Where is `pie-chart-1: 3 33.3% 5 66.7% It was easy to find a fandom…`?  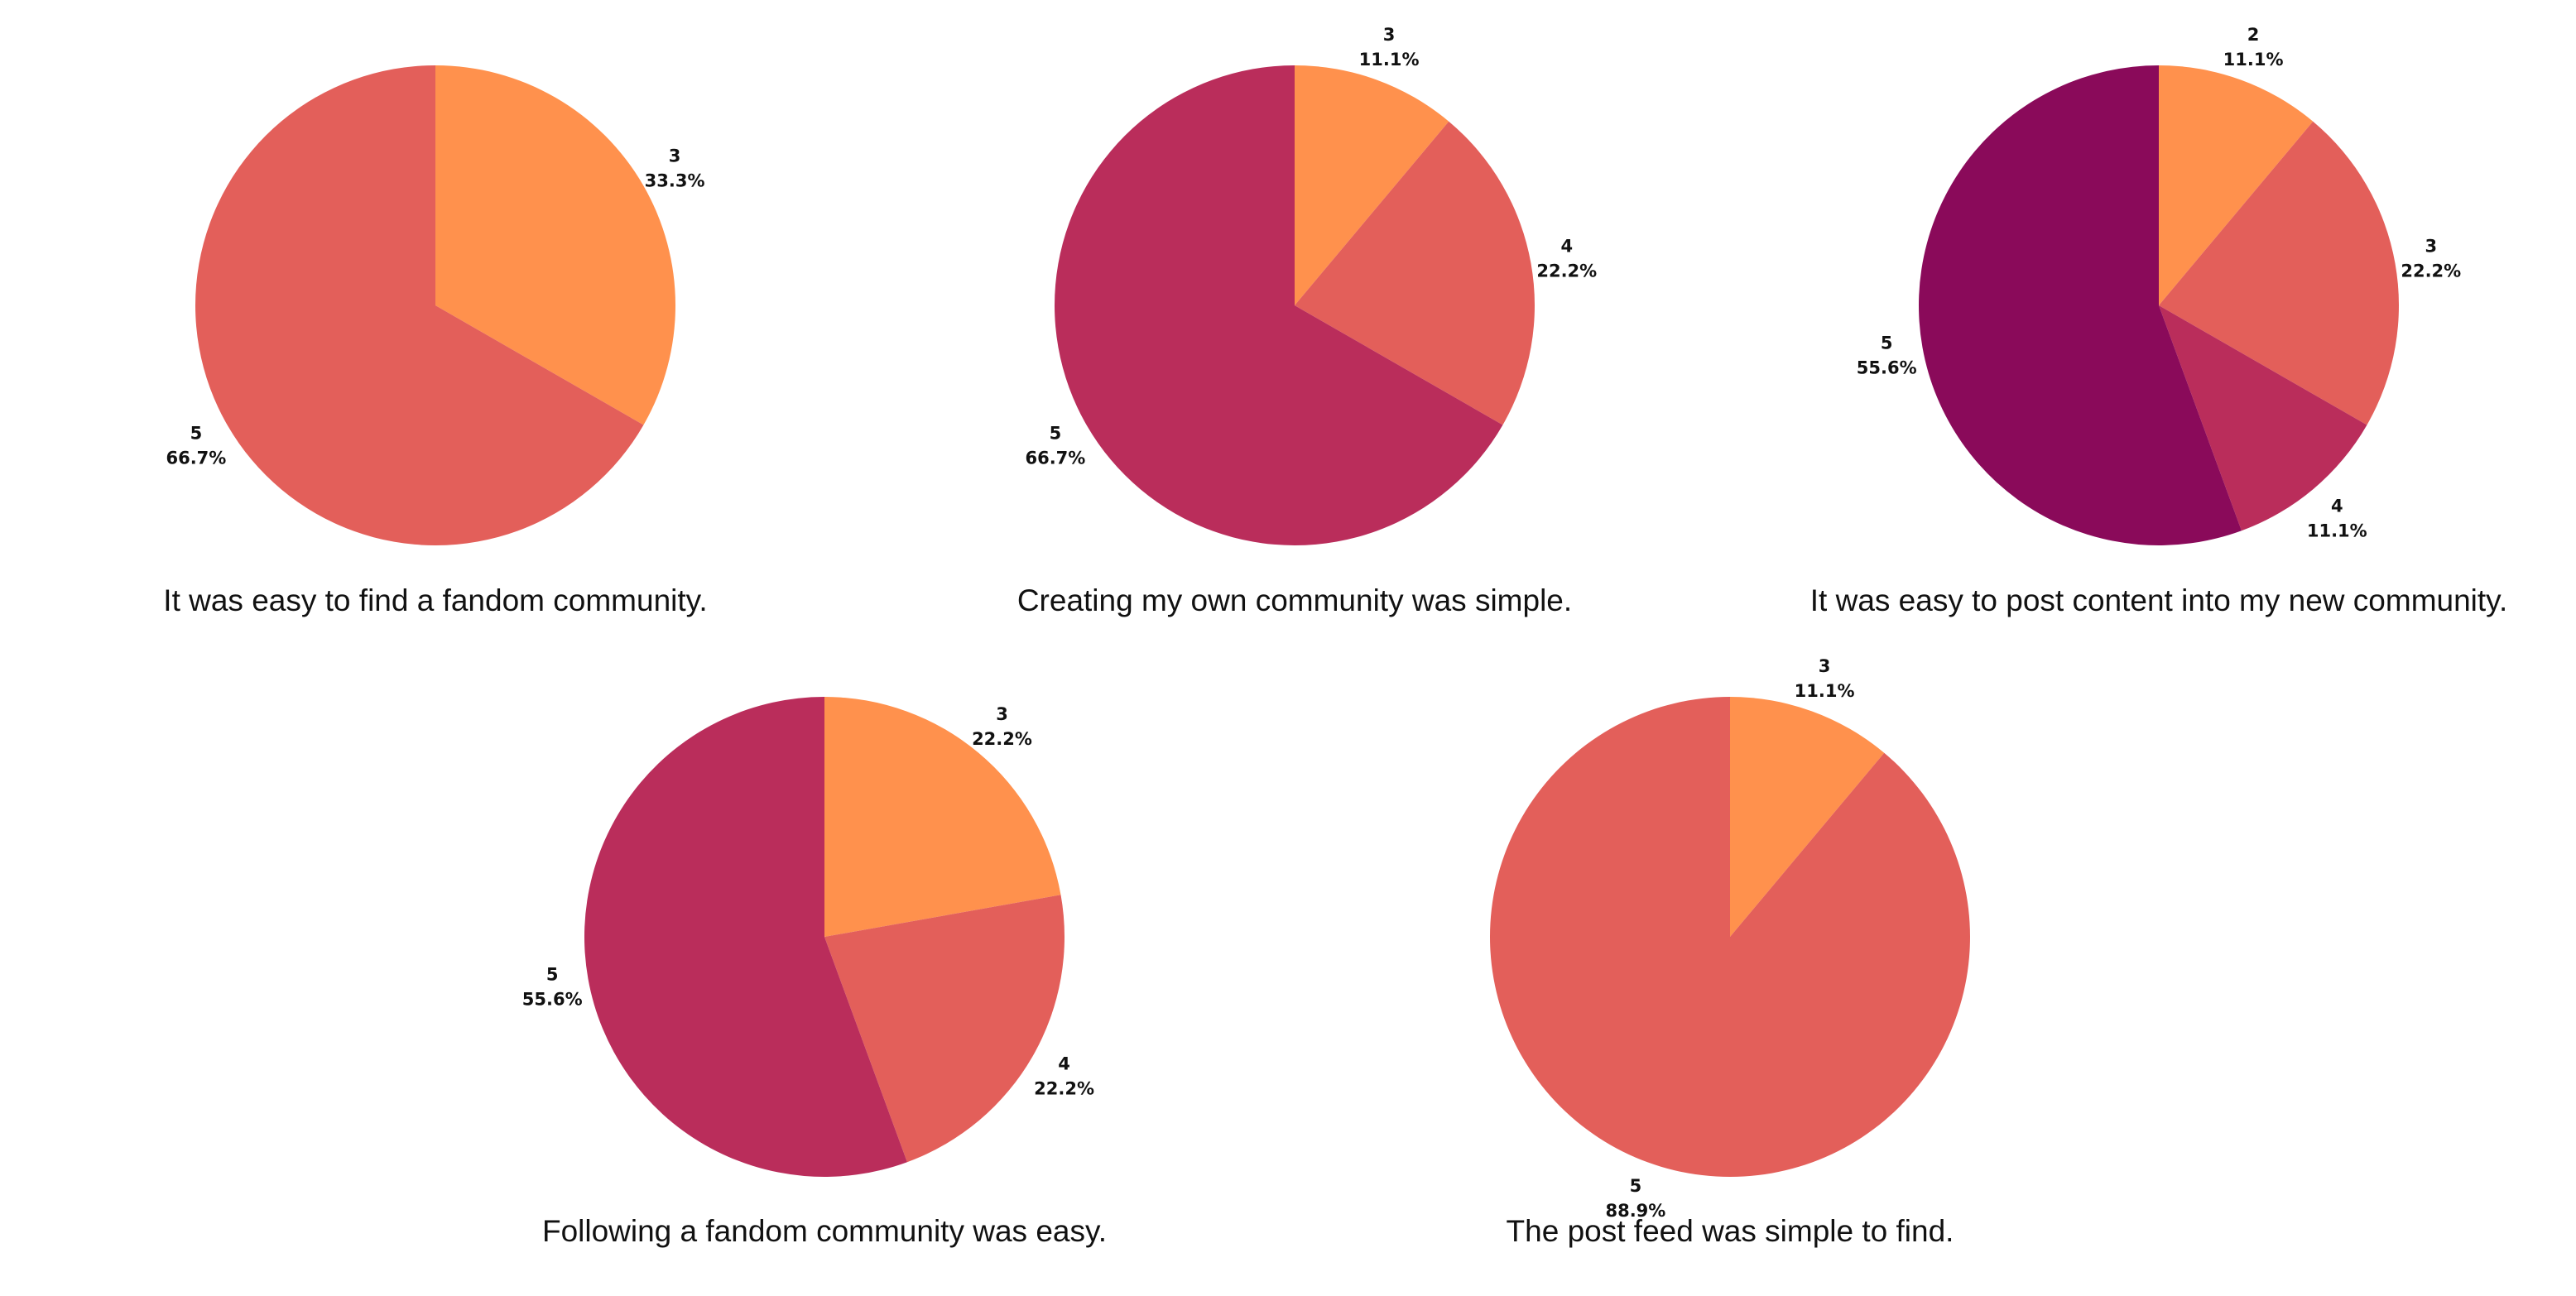 pie-chart-1: 3 33.3% 5 66.7% It was easy to find a fandom… is located at coordinates (435, 341).